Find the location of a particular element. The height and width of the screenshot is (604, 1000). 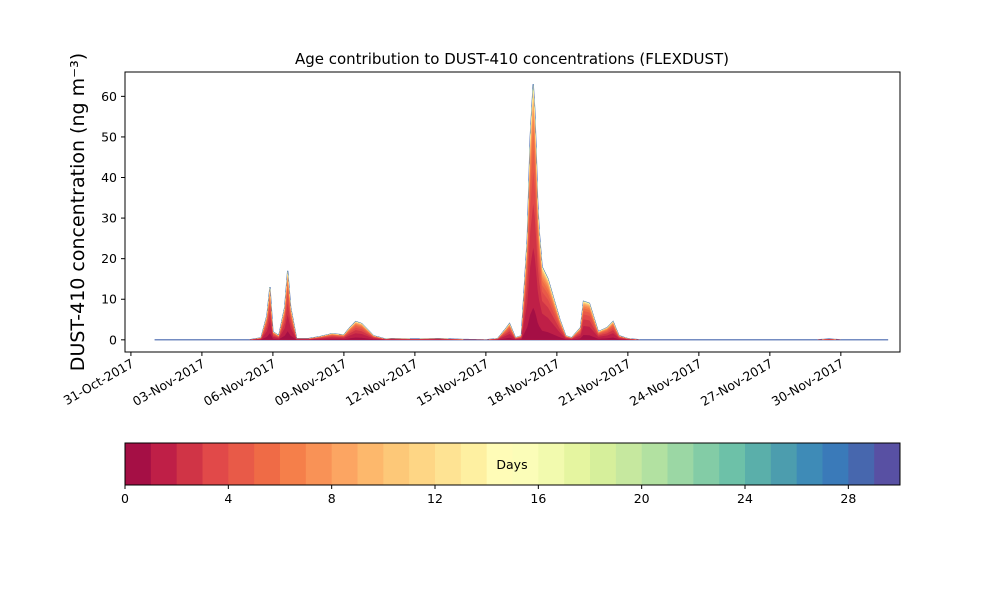

colorbar: 0 4 8 12 16 20 24 28 is located at coordinates (511, 474).